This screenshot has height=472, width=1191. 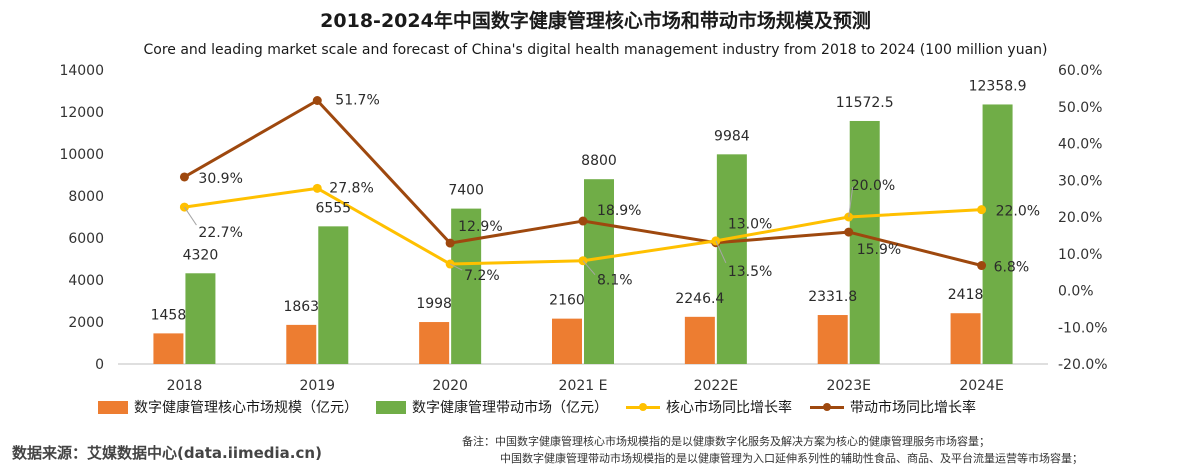 I want to click on legend-swatch-core, so click(x=113, y=407).